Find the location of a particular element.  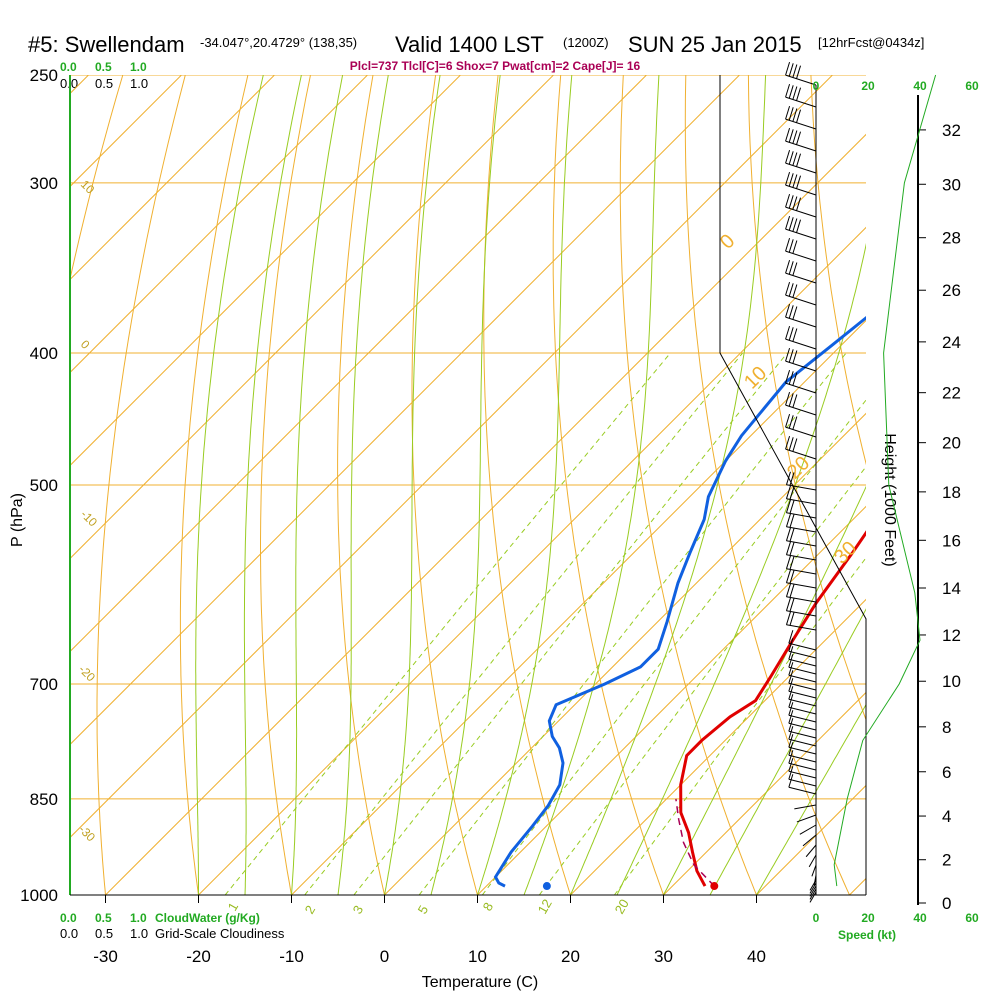

bottom-green-tick-2: 1.0 is located at coordinates (138, 918).